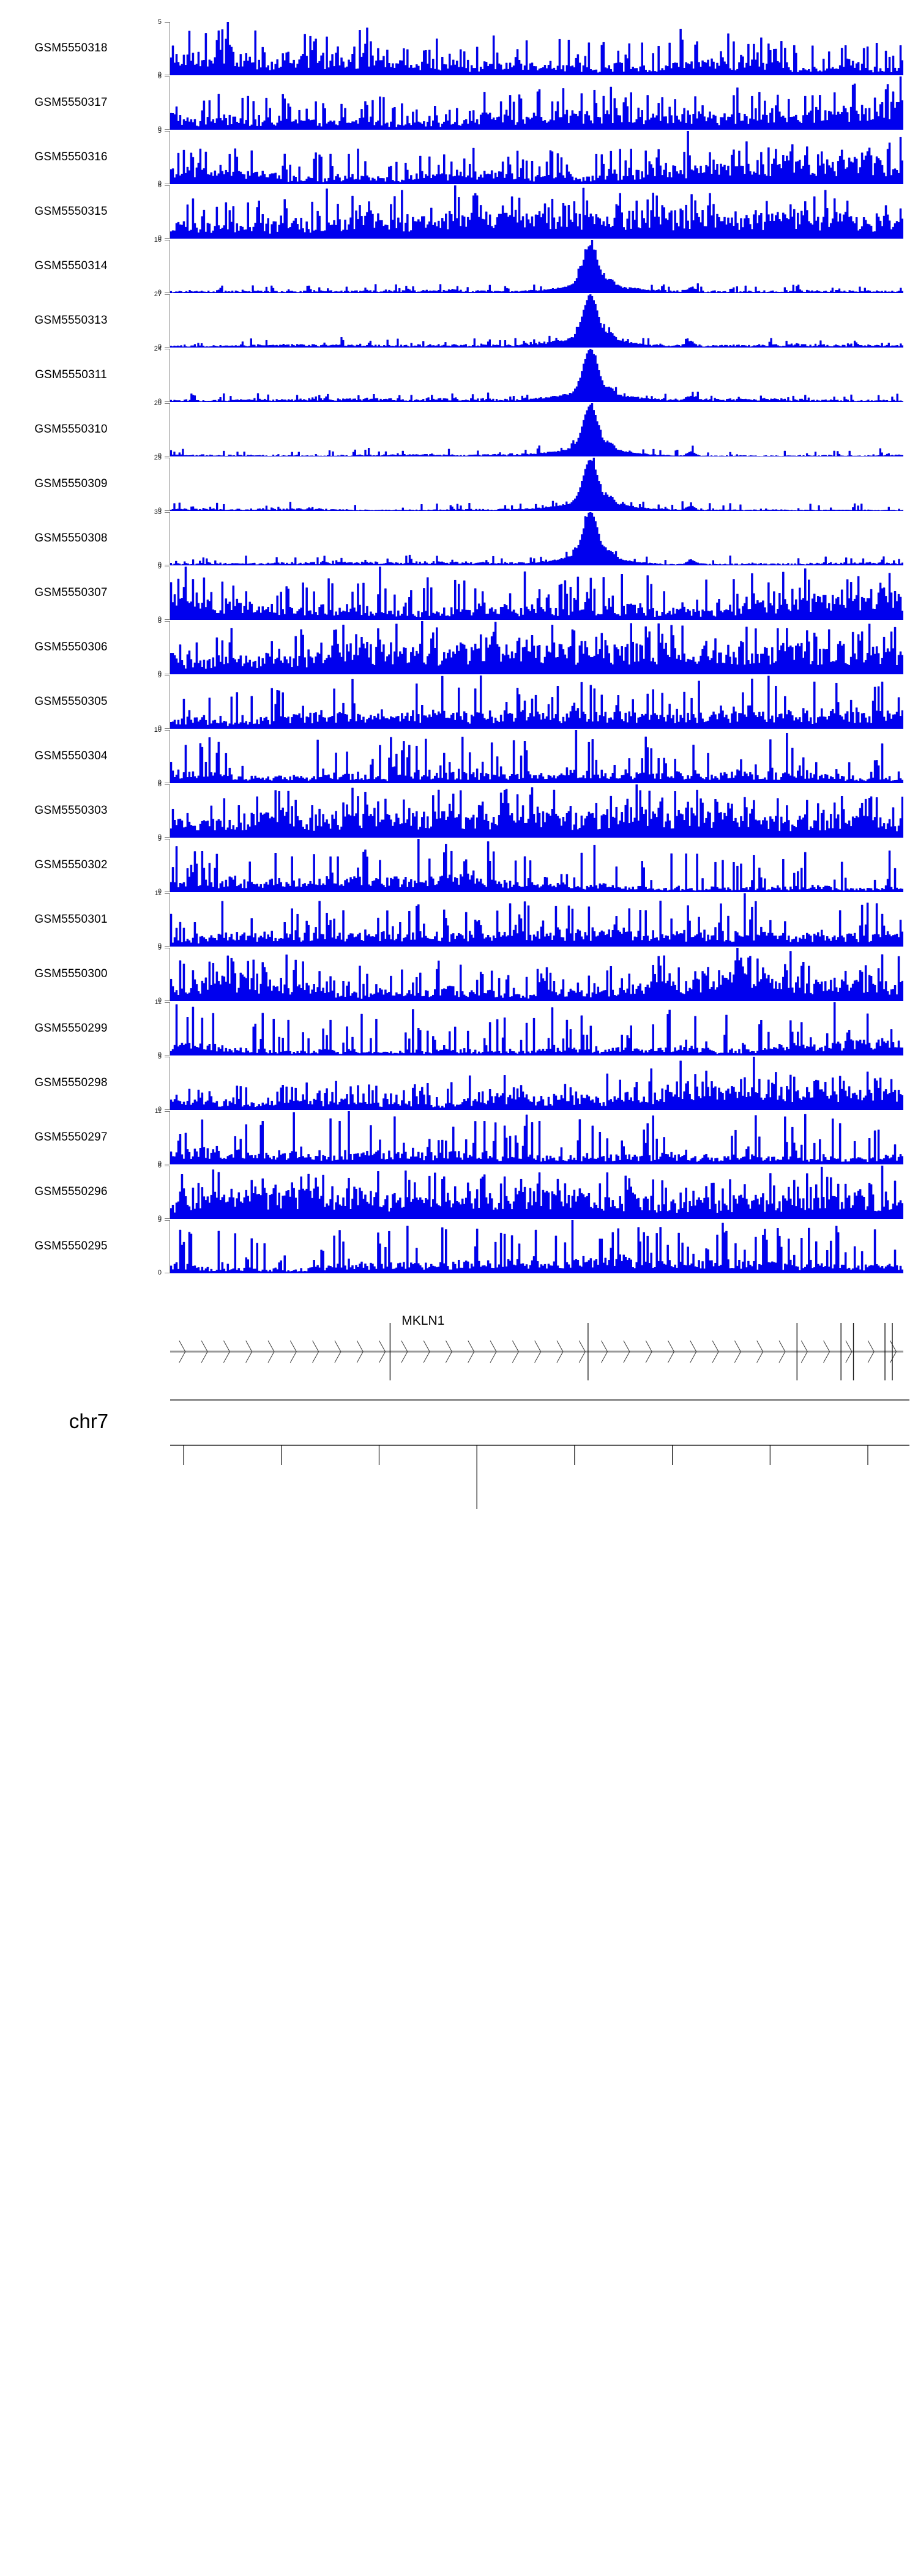 Image resolution: width=918 pixels, height=2576 pixels. I want to click on coverage-track: GSM5550297 11 0, so click(459, 1137).